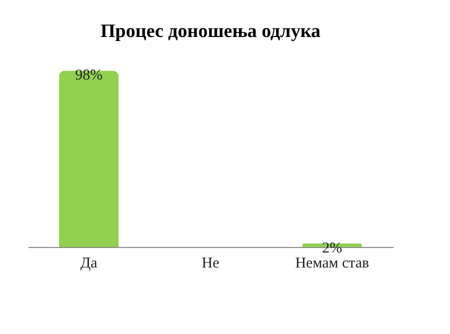  What do you see at coordinates (210, 31) in the screenshot?
I see `chart-title: Процес доношења одлука` at bounding box center [210, 31].